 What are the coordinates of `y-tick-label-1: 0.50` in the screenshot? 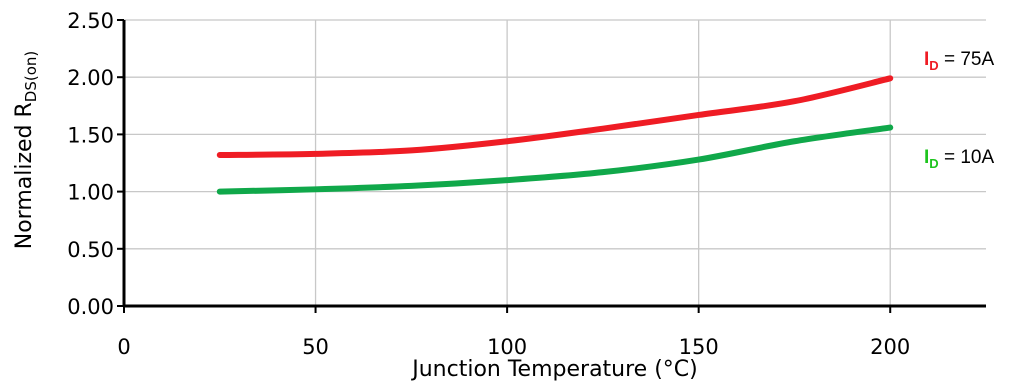 It's located at (90, 250).